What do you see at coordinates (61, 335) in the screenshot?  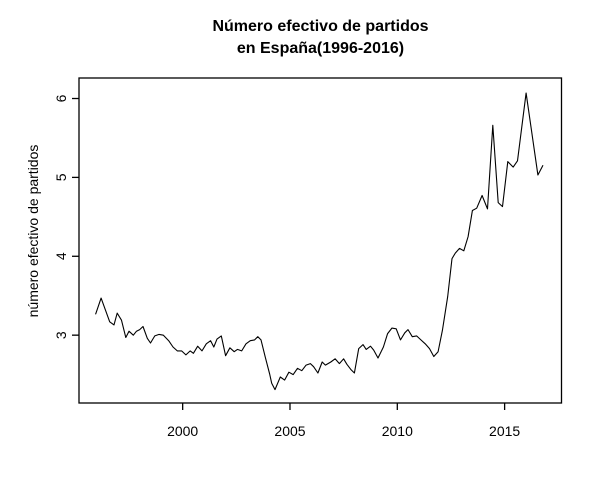 I see `y-axis-tick-label: 3` at bounding box center [61, 335].